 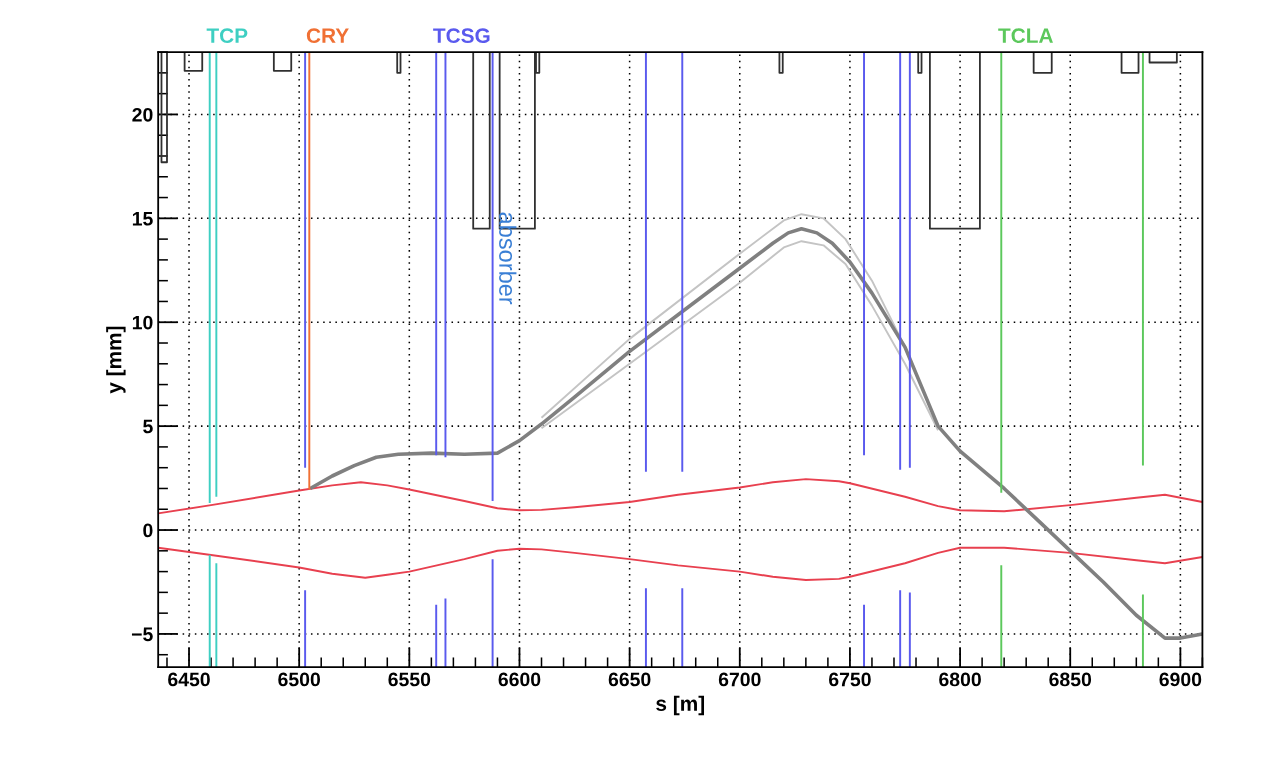 I want to click on series-label: CRY, so click(x=327, y=36).